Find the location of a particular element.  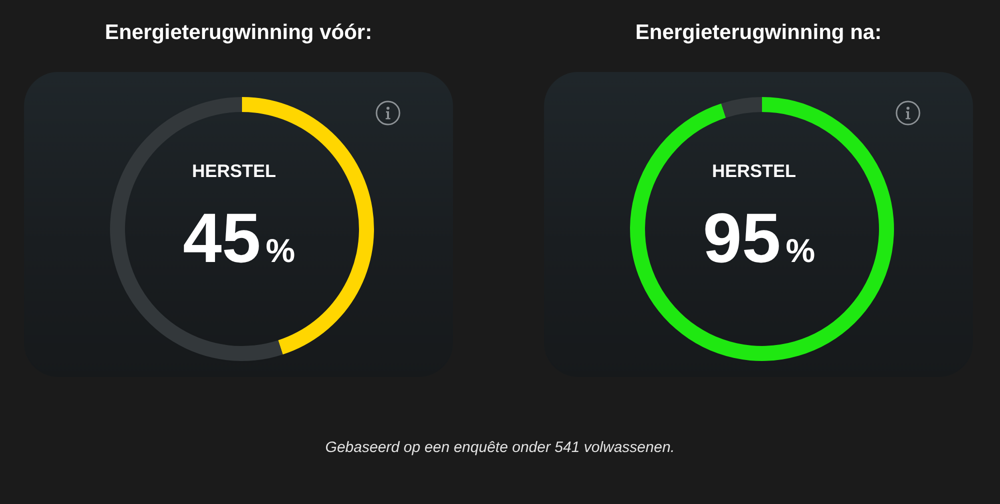

data-label: 45% is located at coordinates (239, 238).